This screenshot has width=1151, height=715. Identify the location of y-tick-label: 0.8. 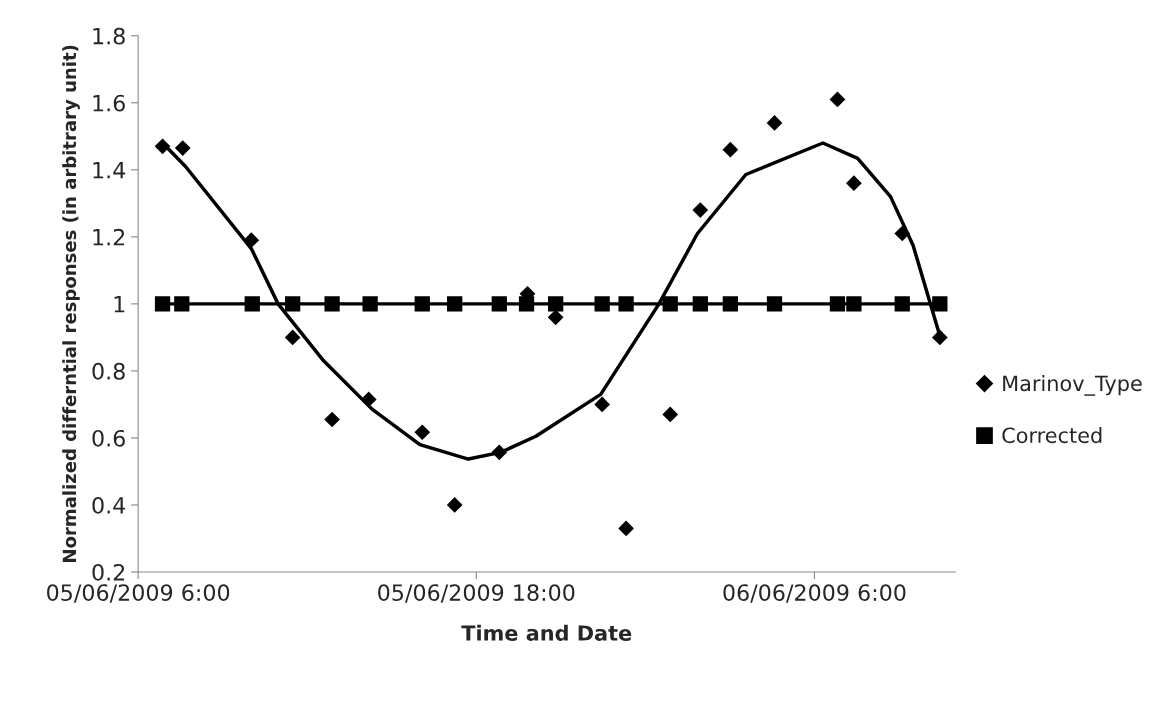
(108, 371).